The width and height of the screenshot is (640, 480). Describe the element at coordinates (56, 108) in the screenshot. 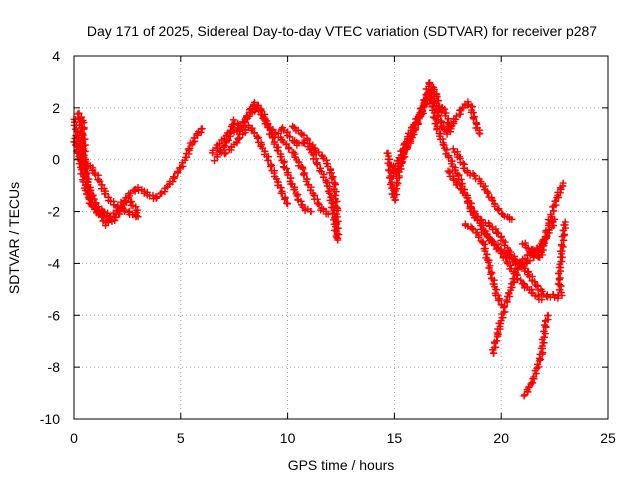

I see `y-tick-label: 2` at that location.